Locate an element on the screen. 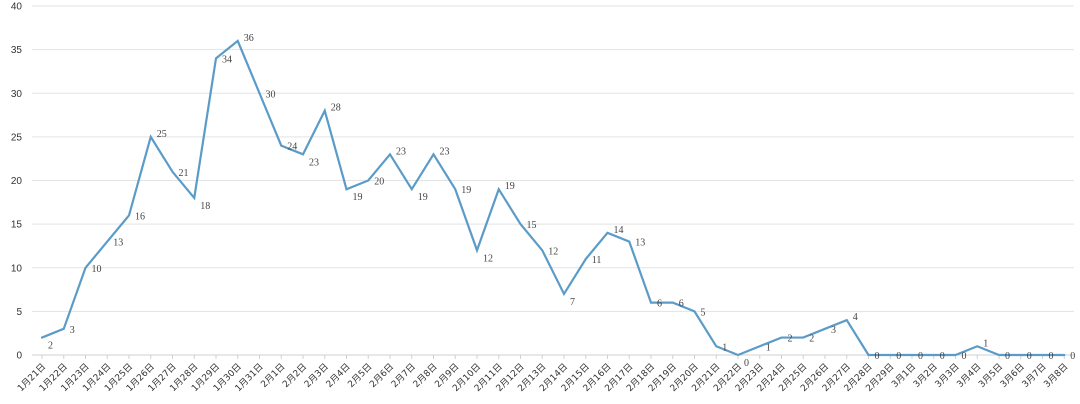 The width and height of the screenshot is (1080, 404). data-label: 24 is located at coordinates (292, 147).